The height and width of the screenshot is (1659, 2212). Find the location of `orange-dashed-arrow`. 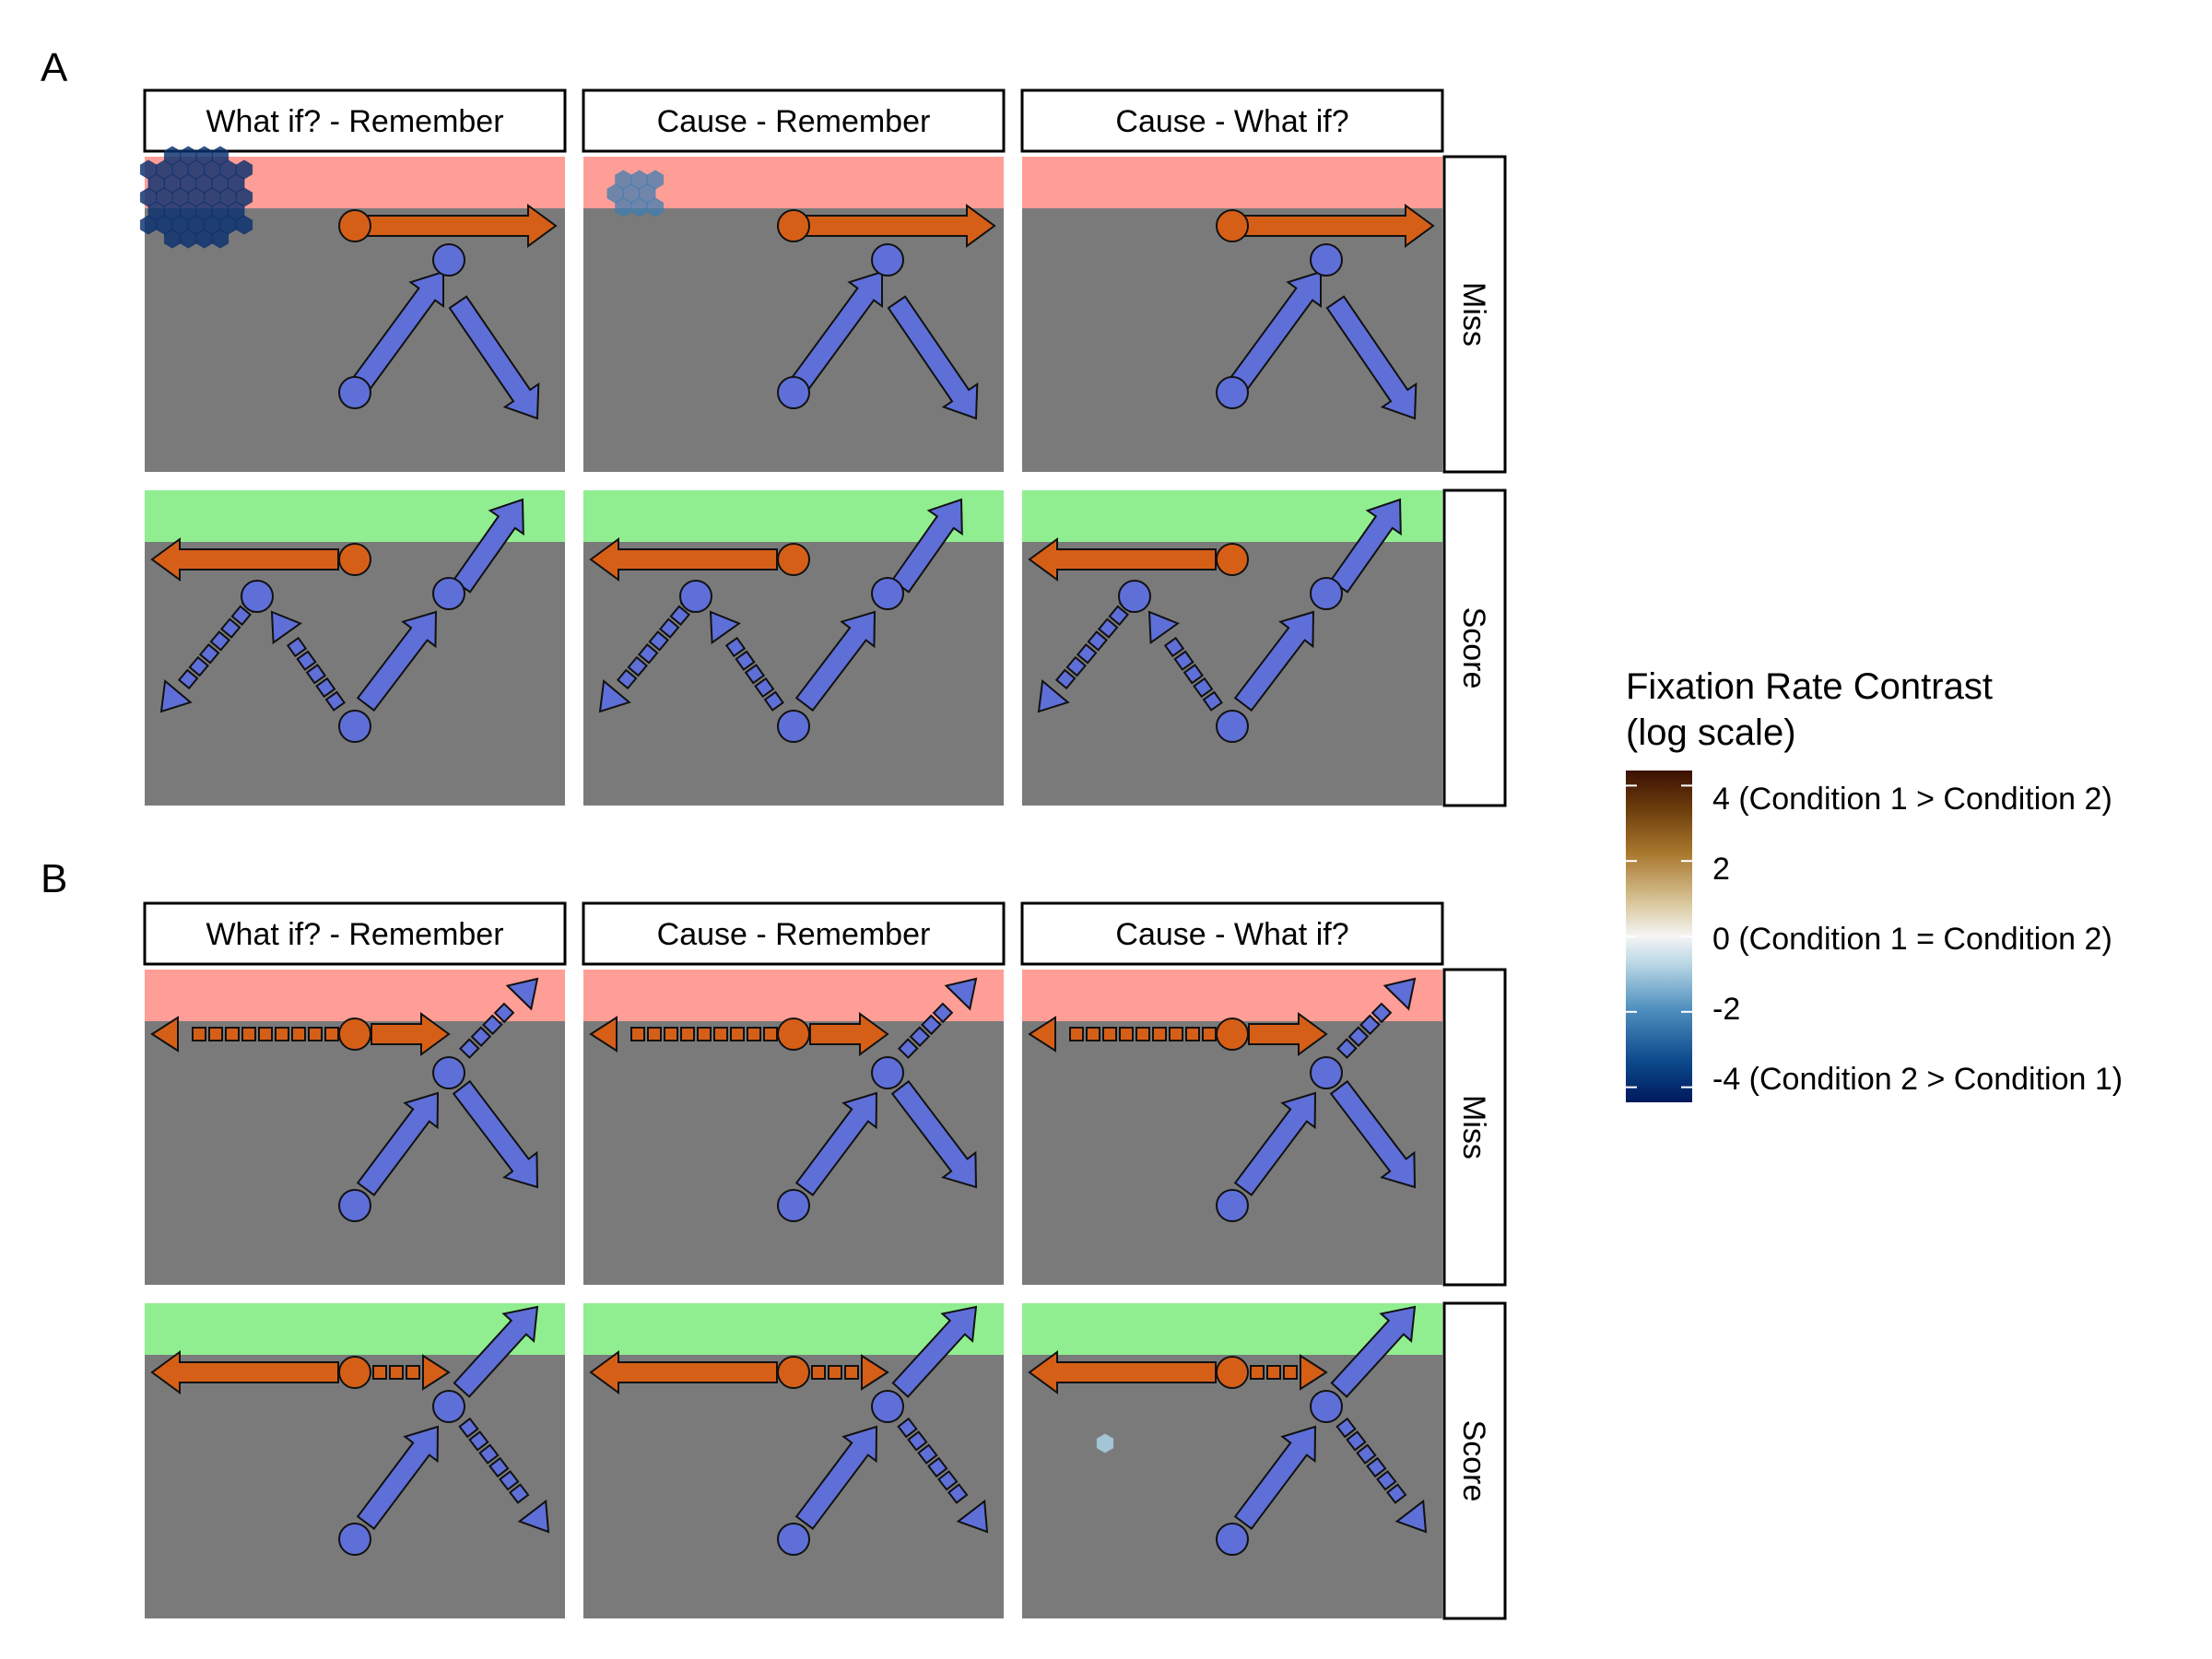

orange-dashed-arrow is located at coordinates (411, 1372).